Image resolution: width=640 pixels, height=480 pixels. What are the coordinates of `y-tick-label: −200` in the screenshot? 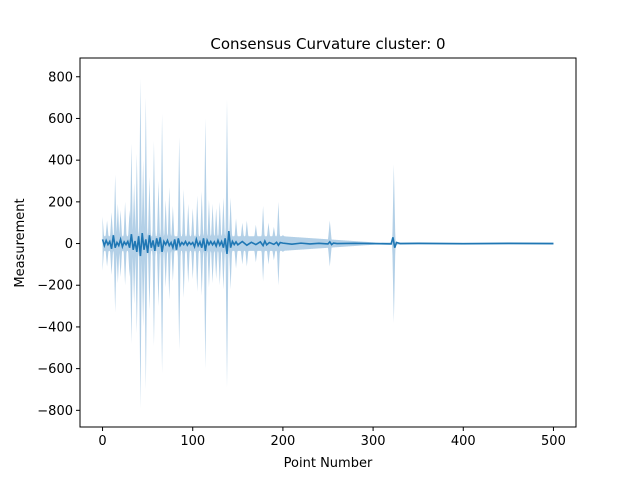 It's located at (55, 286).